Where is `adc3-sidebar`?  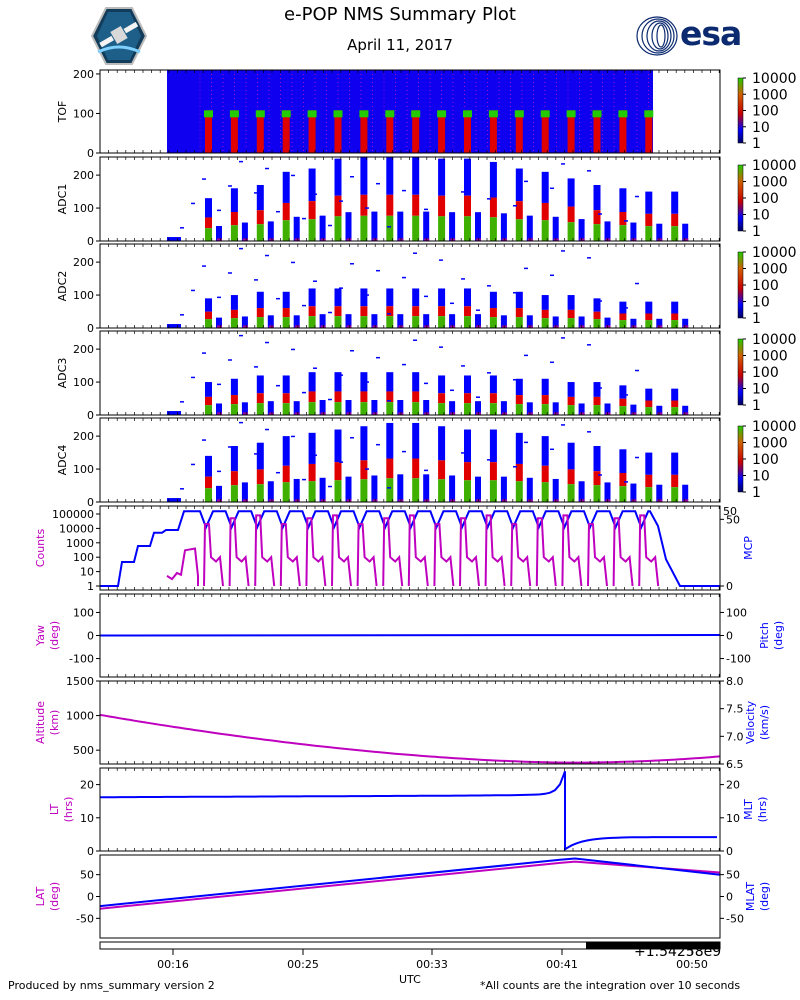 adc3-sidebar is located at coordinates (219, 409).